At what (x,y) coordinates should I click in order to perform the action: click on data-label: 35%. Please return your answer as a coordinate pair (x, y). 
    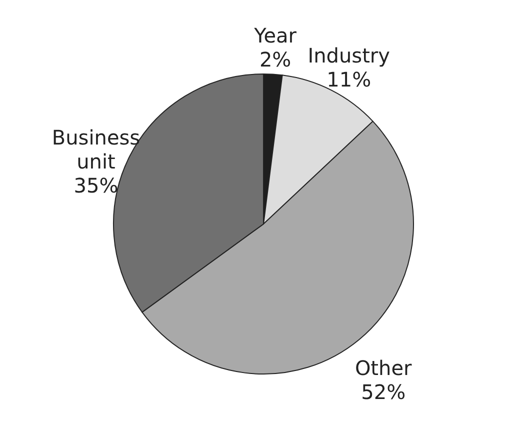
    Looking at the image, I should click on (96, 186).